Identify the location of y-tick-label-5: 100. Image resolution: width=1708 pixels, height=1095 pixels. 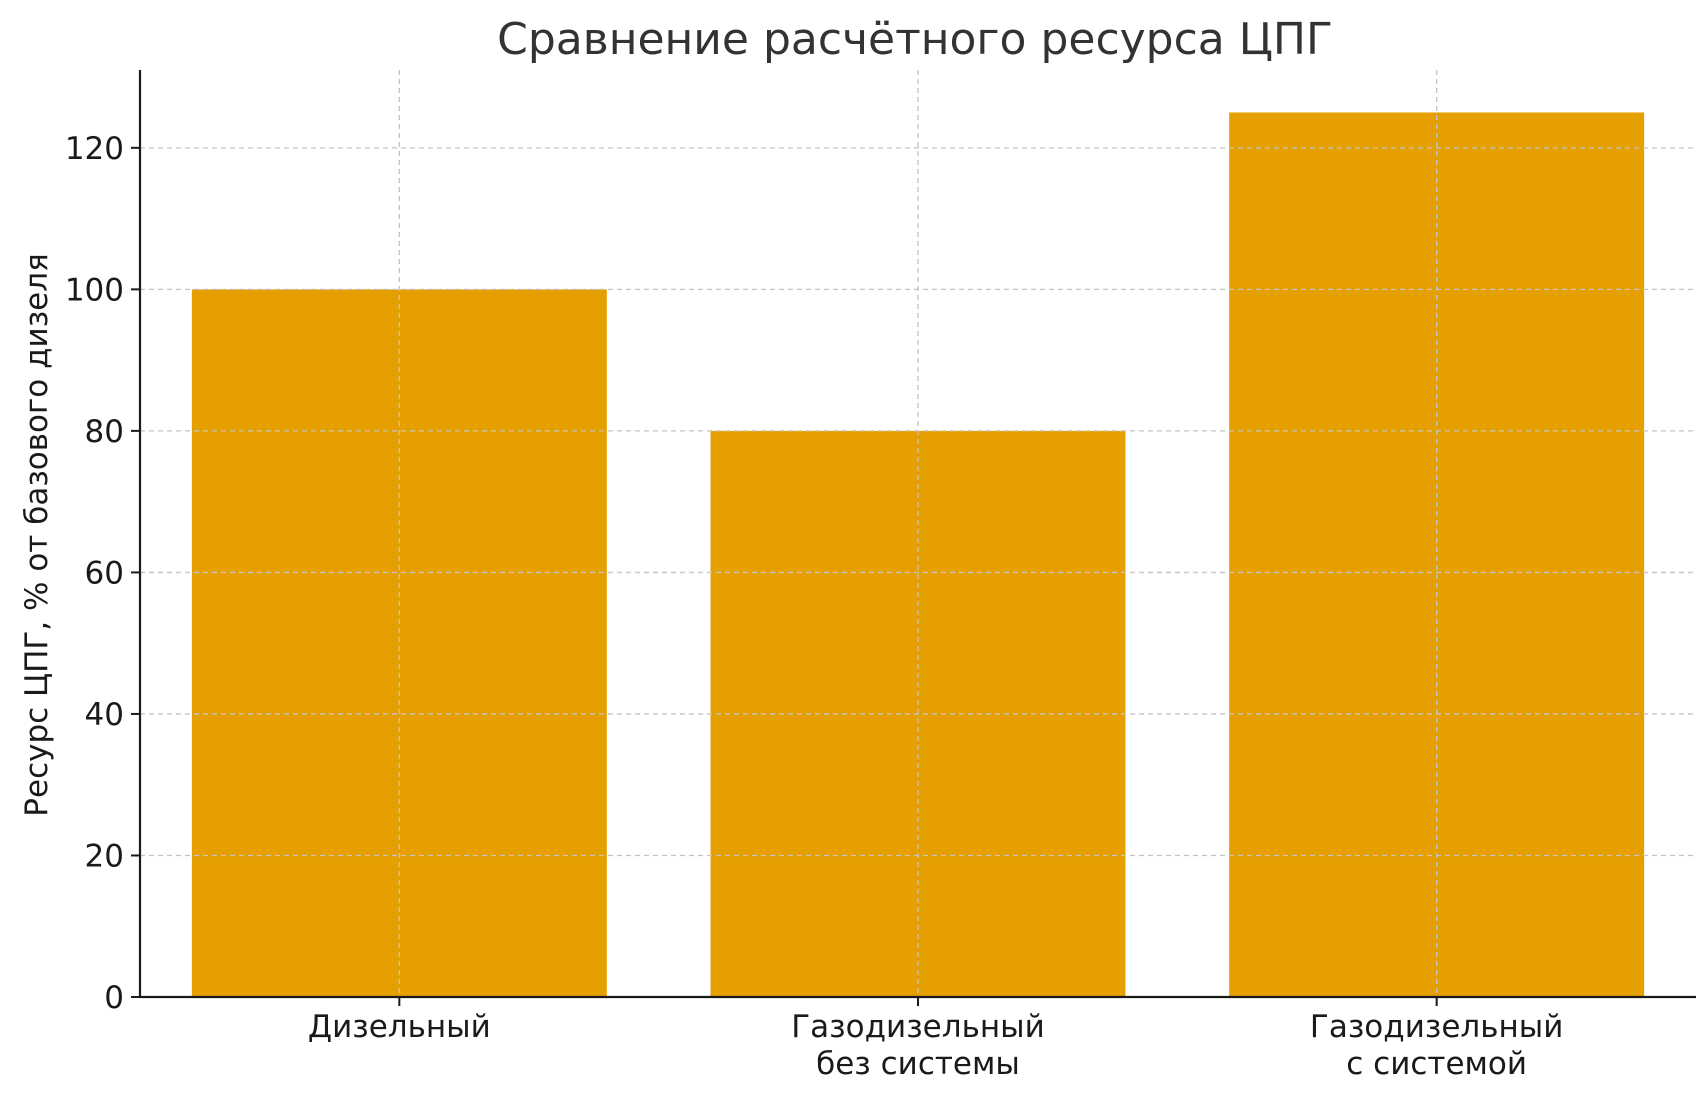
(94, 290).